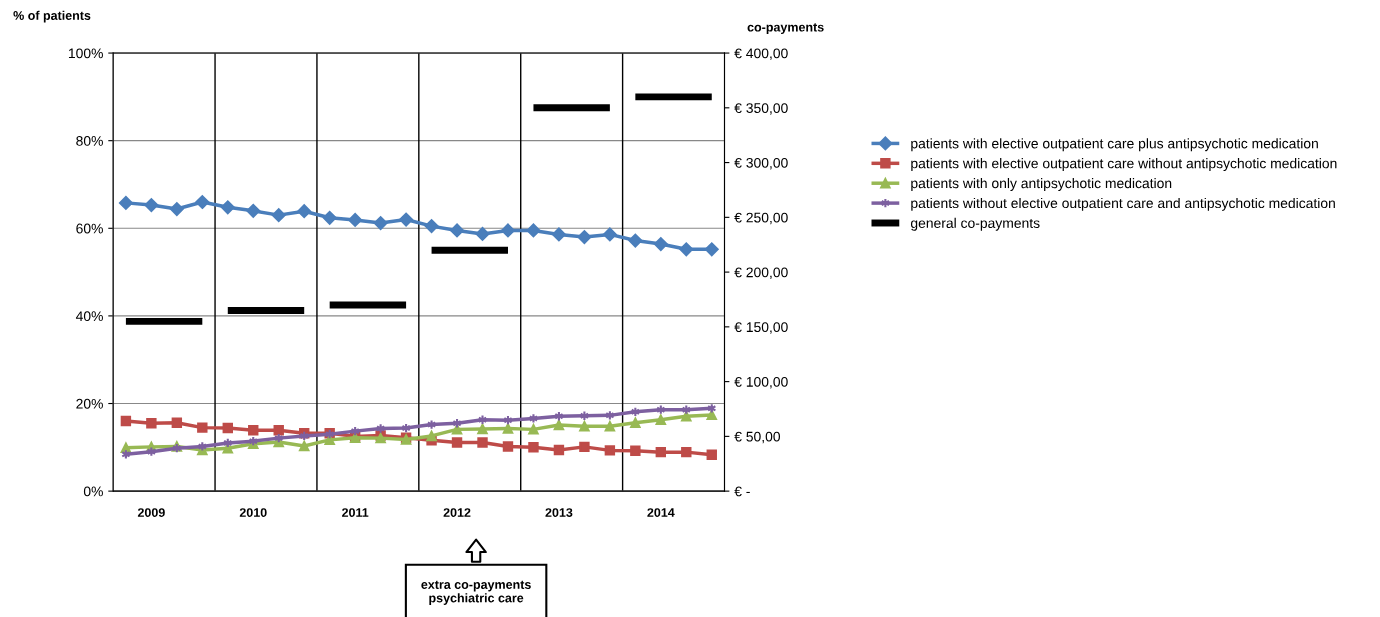 The height and width of the screenshot is (617, 1380). What do you see at coordinates (93, 491) in the screenshot?
I see `y-tick-label: 0%` at bounding box center [93, 491].